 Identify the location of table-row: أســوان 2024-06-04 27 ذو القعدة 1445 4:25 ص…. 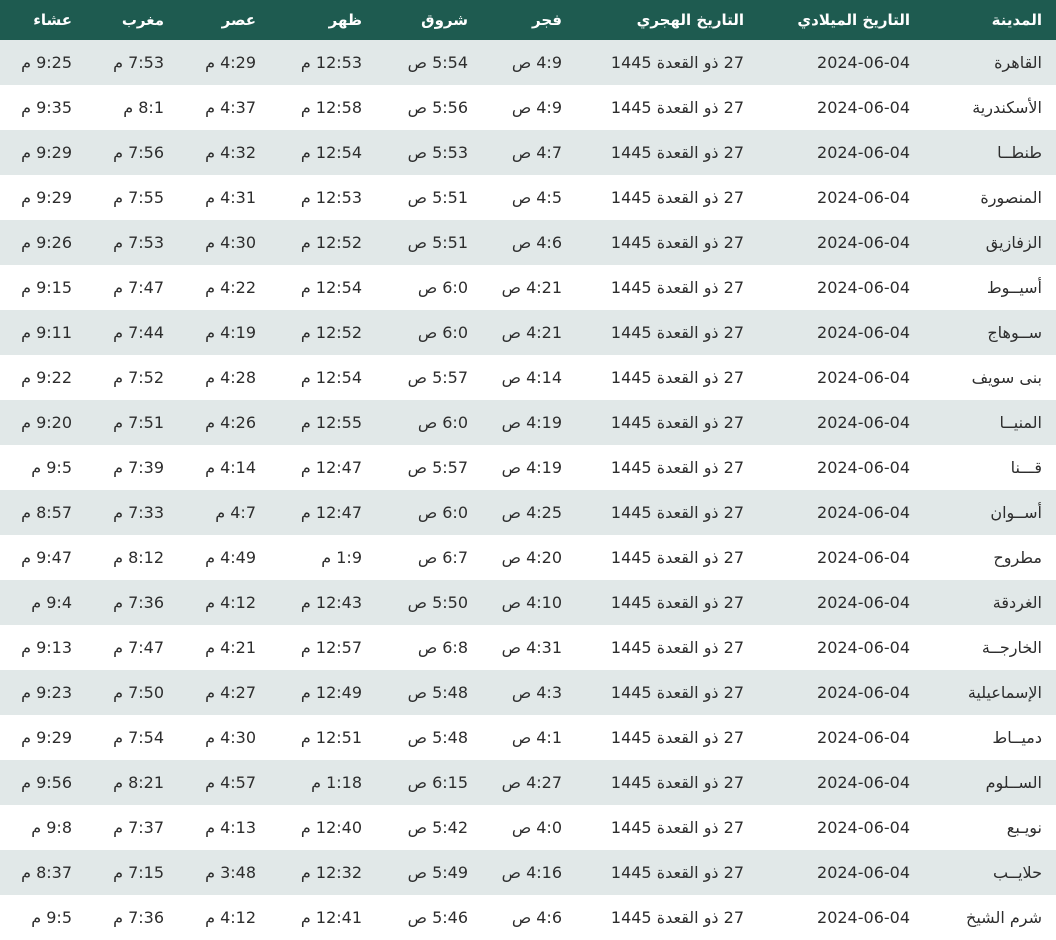
(528, 512).